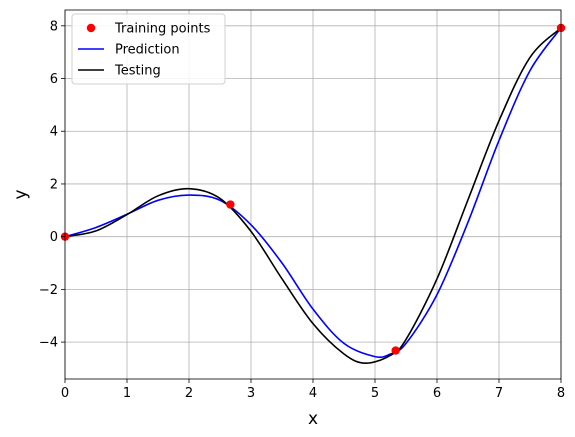  What do you see at coordinates (48, 290) in the screenshot?
I see `y-tick-label: −2` at bounding box center [48, 290].